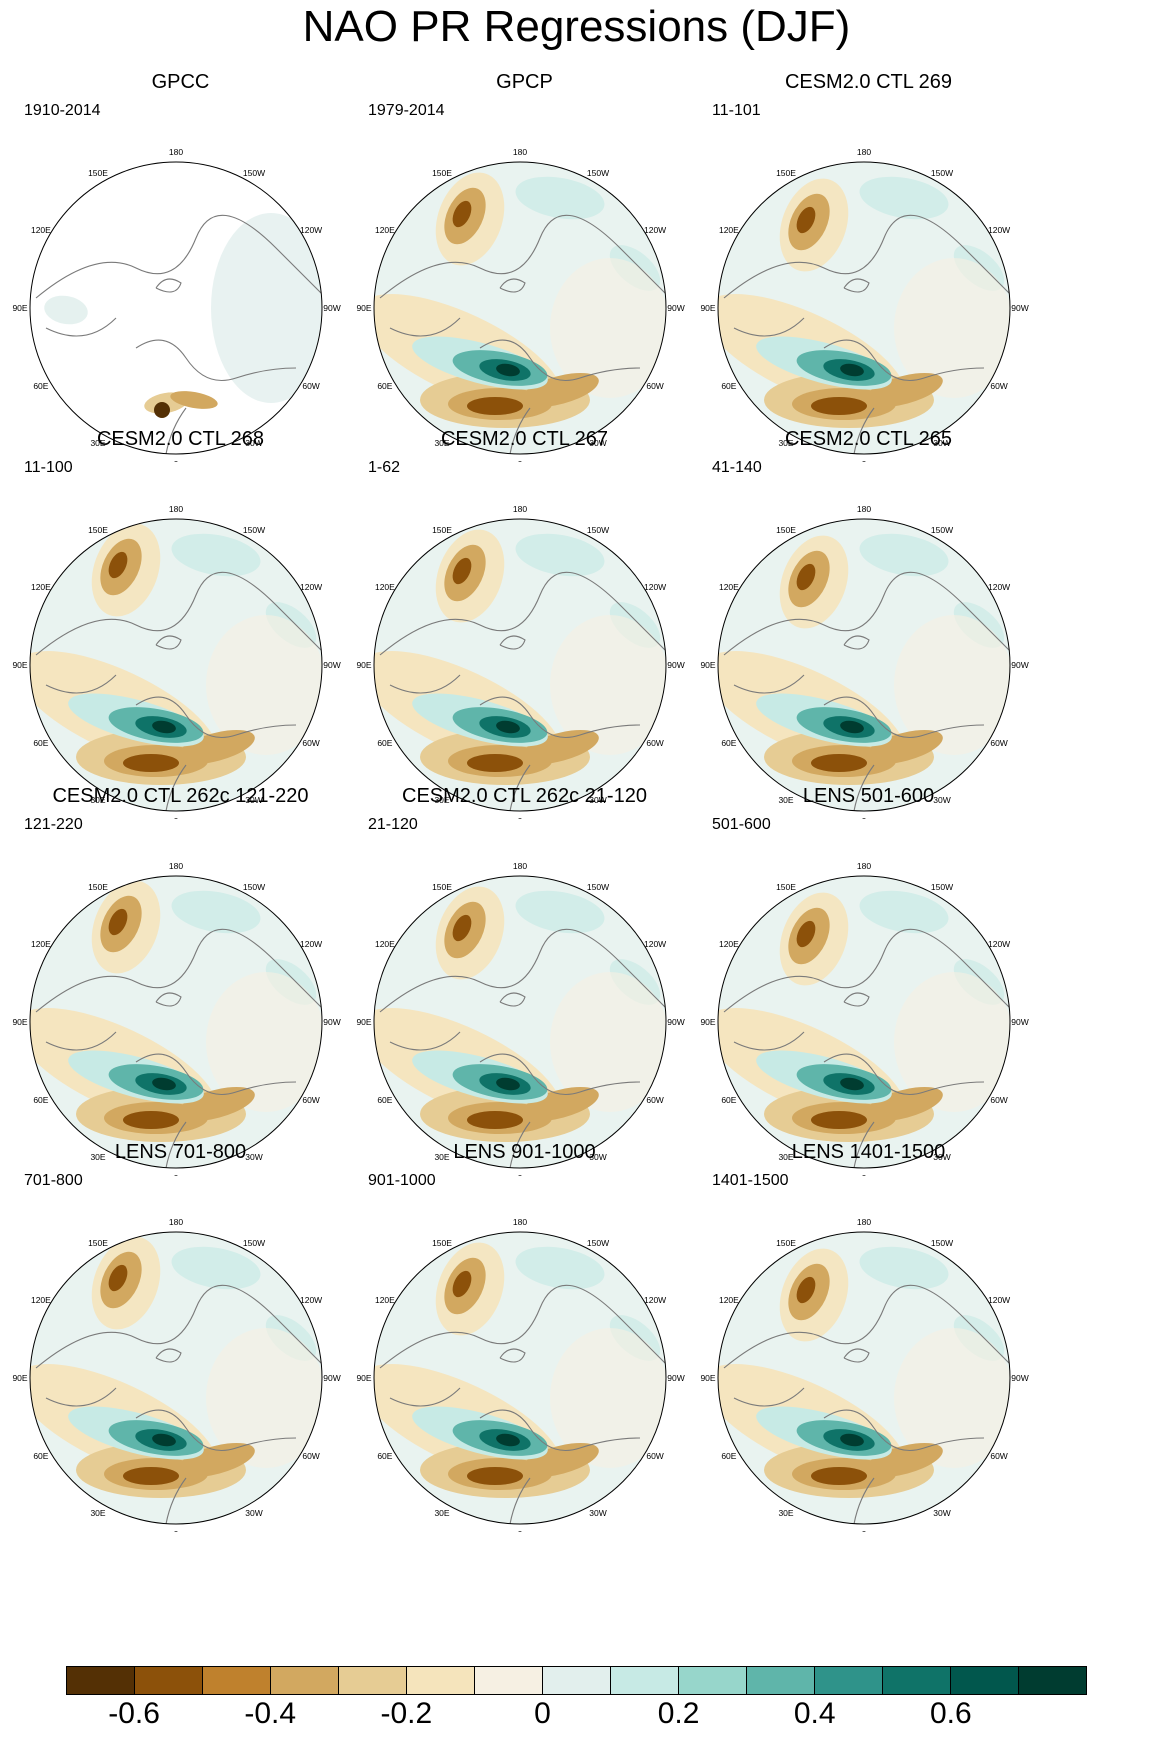 The image size is (1153, 1738). I want to click on panel-period: 121-220, so click(53, 824).